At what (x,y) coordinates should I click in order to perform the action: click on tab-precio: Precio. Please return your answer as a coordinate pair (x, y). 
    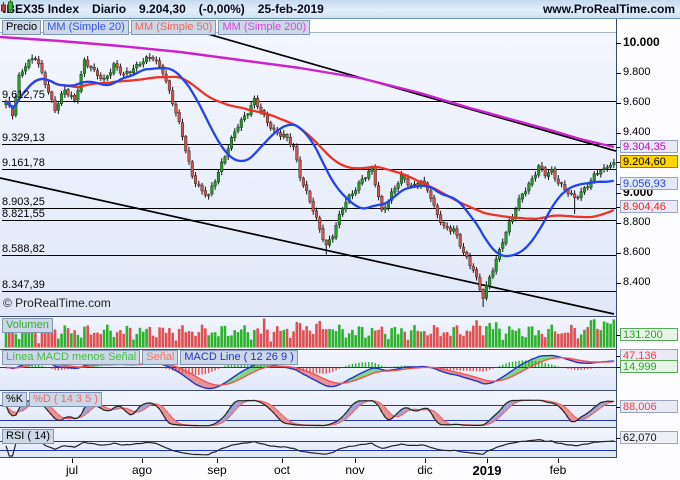
    Looking at the image, I should click on (22, 27).